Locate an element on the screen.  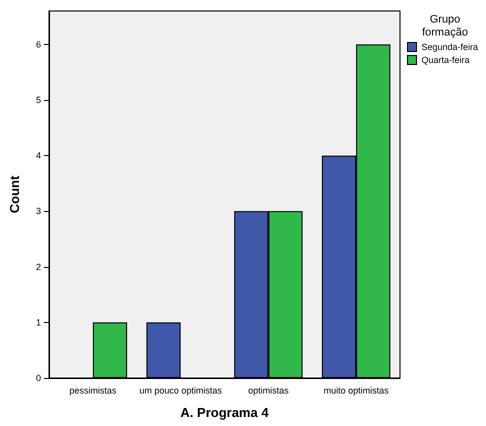
x-axis-title: A. Programa 4 is located at coordinates (225, 412).